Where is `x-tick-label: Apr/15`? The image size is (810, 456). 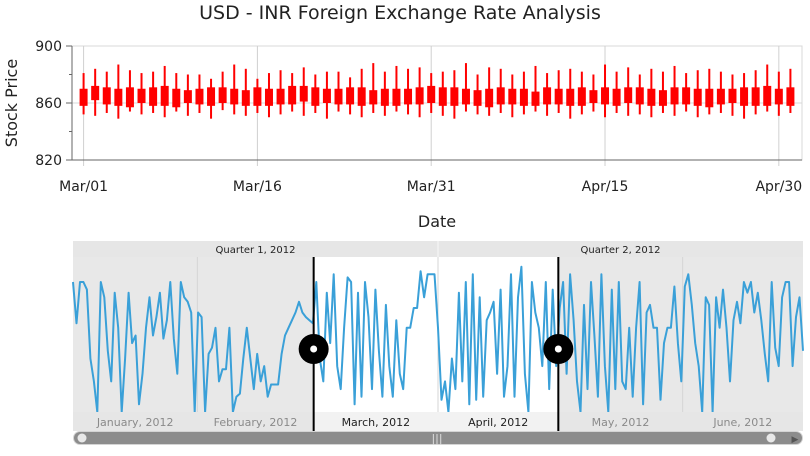
x-tick-label: Apr/15 is located at coordinates (605, 187).